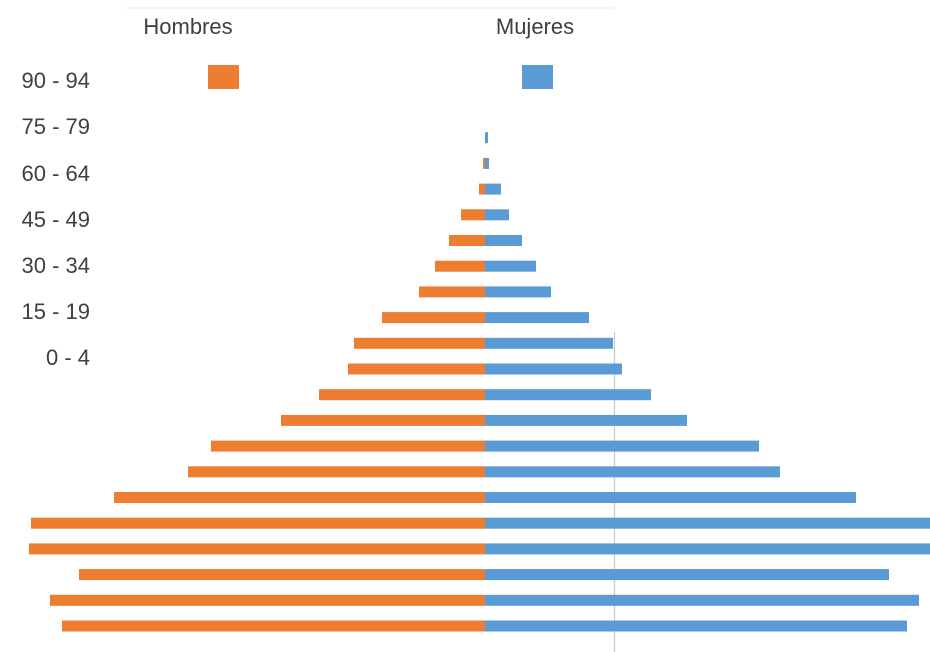  I want to click on legend-swatch-hombres, so click(223, 77).